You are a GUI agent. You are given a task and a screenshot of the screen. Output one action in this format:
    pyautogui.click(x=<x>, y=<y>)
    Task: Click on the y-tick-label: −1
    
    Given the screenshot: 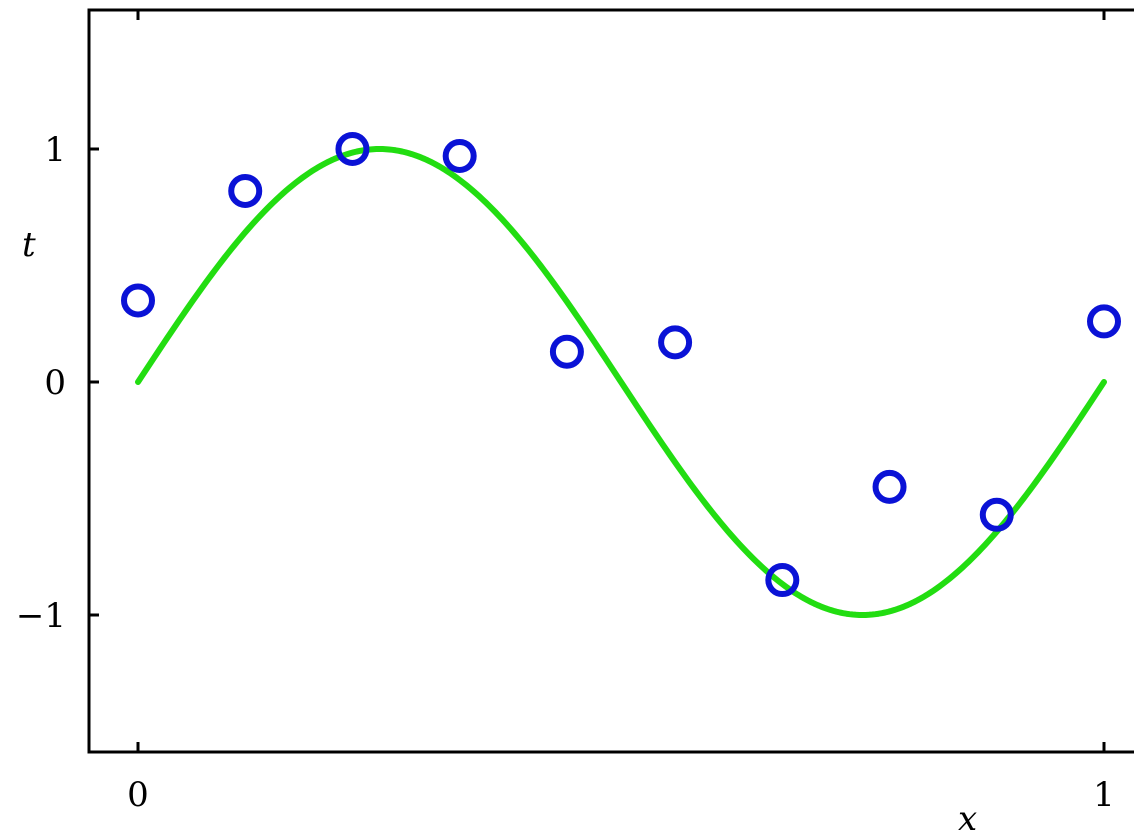 What is the action you would take?
    pyautogui.click(x=41, y=616)
    